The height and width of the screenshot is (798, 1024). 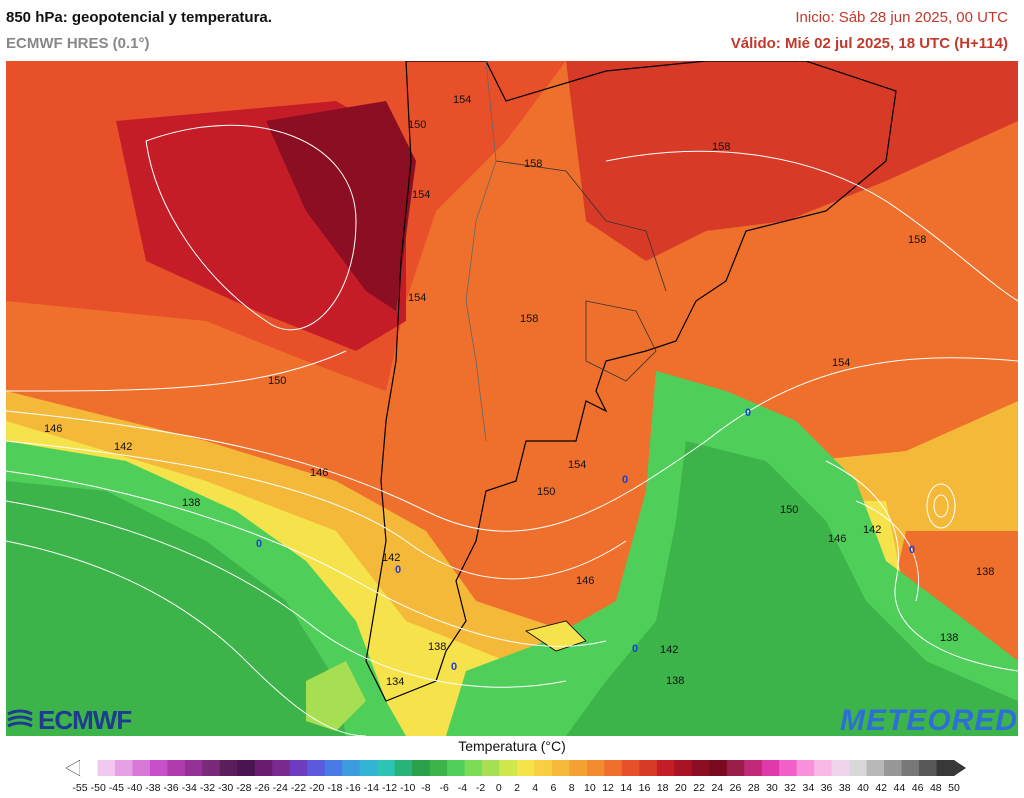 What do you see at coordinates (869, 43) in the screenshot?
I see `valid-time: Válido: Mié 02 jul 2025, 18 UTC (H+114)` at bounding box center [869, 43].